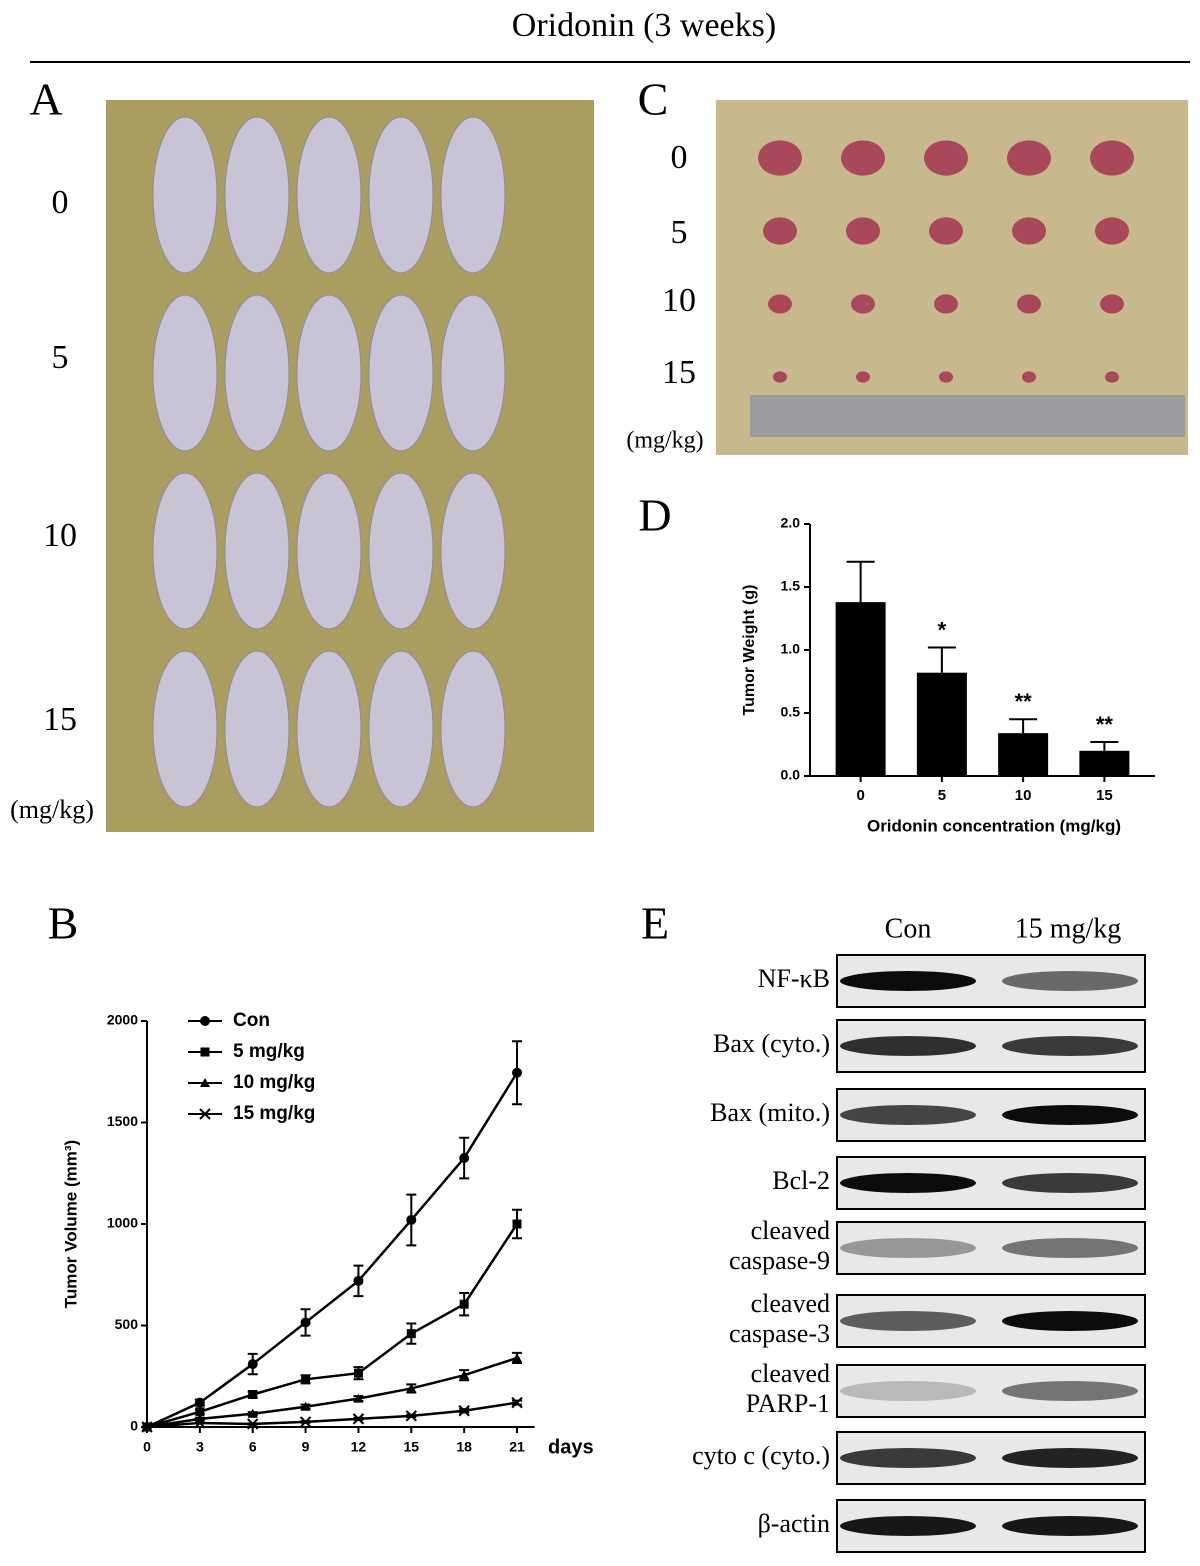 The height and width of the screenshot is (1566, 1200). What do you see at coordinates (147, 1447) in the screenshot?
I see `x-tick-label: 0` at bounding box center [147, 1447].